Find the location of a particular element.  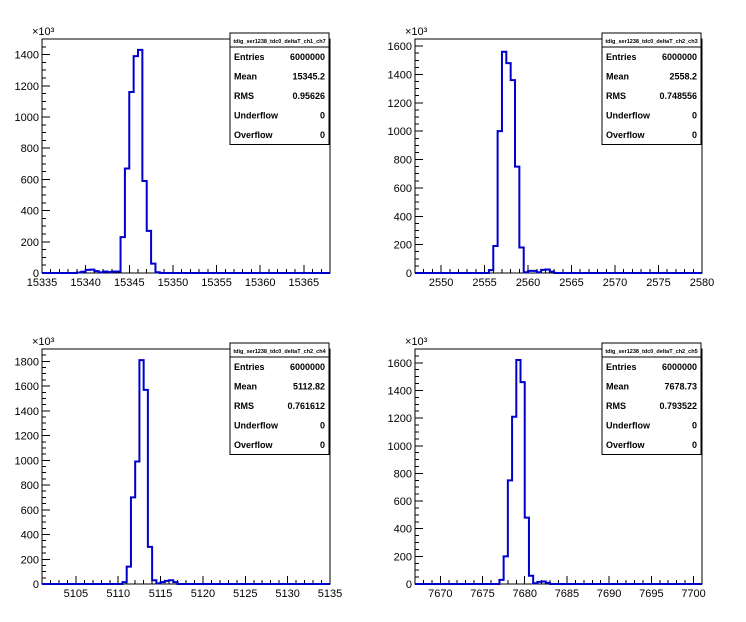

x-tick-label: 7685 is located at coordinates (567, 594).